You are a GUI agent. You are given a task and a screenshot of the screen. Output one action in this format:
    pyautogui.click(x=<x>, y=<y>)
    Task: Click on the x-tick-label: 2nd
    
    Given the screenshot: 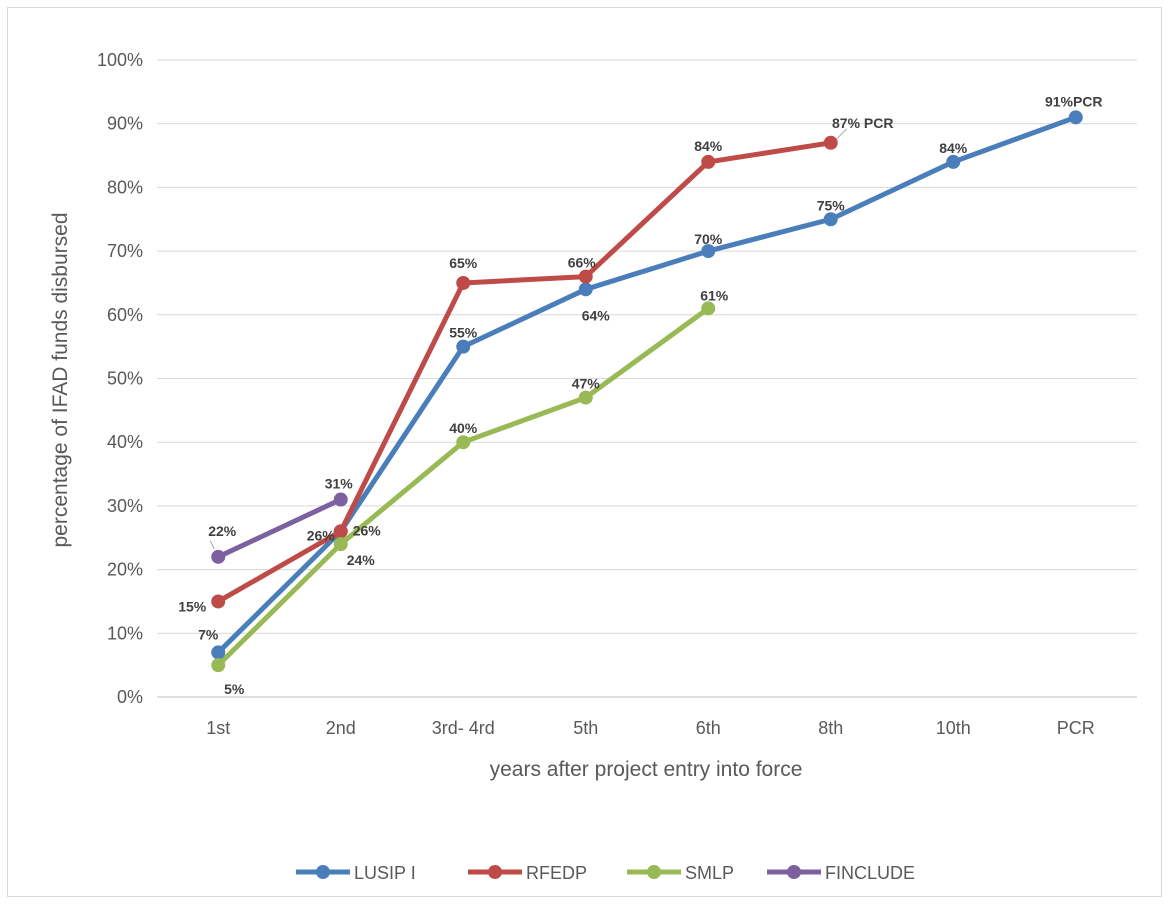 What is the action you would take?
    pyautogui.click(x=341, y=728)
    